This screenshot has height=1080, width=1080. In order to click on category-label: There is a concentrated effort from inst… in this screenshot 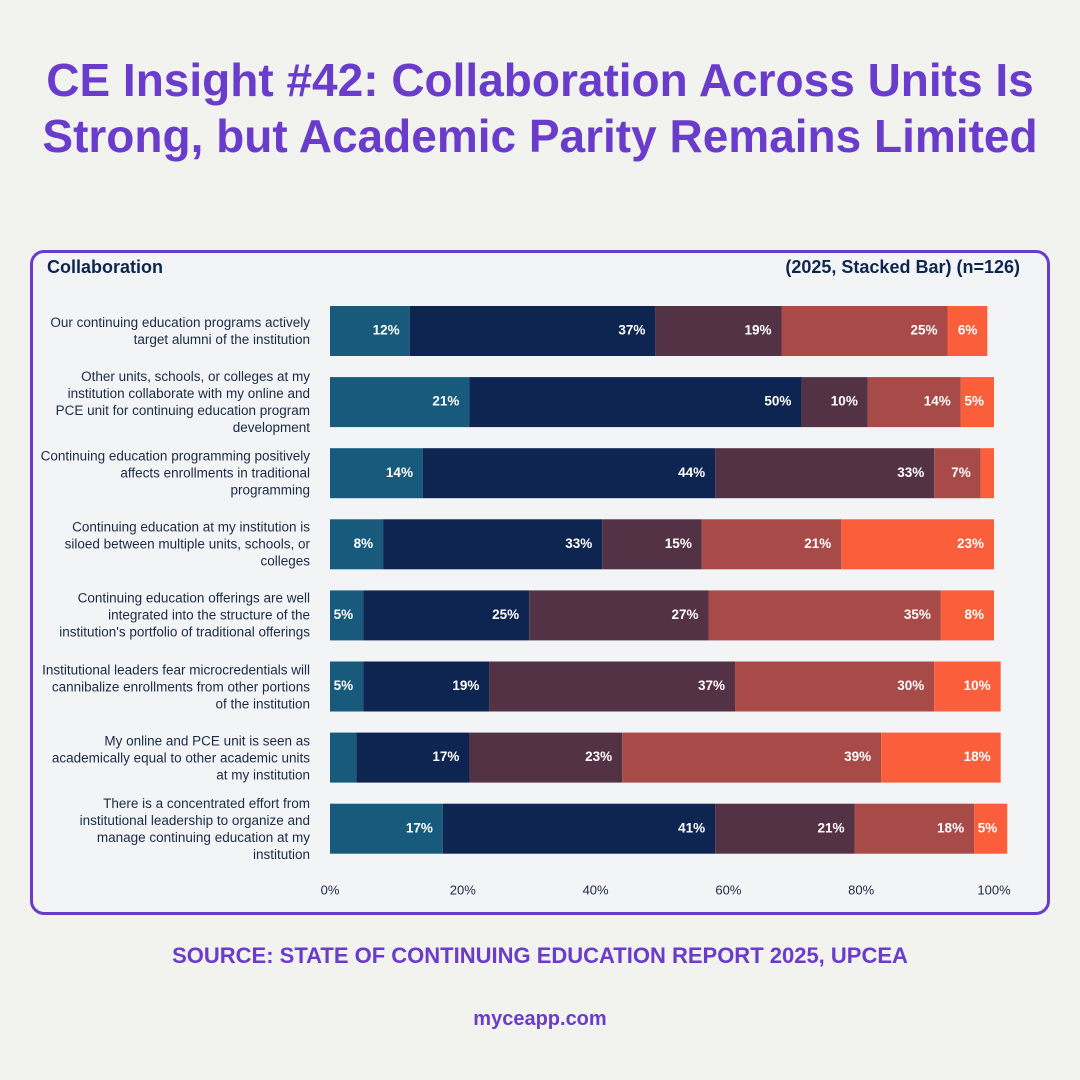, I will do `click(194, 828)`.